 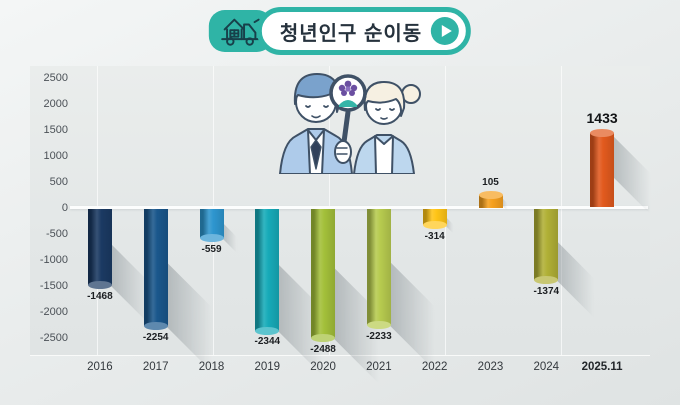 I want to click on bar-2016, so click(x=99, y=247).